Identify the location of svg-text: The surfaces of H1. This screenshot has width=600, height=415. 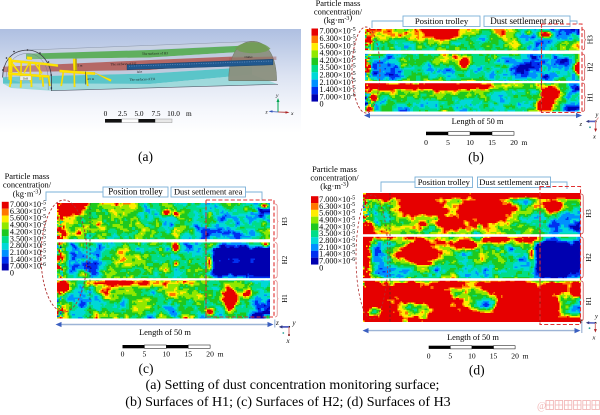
(142, 79).